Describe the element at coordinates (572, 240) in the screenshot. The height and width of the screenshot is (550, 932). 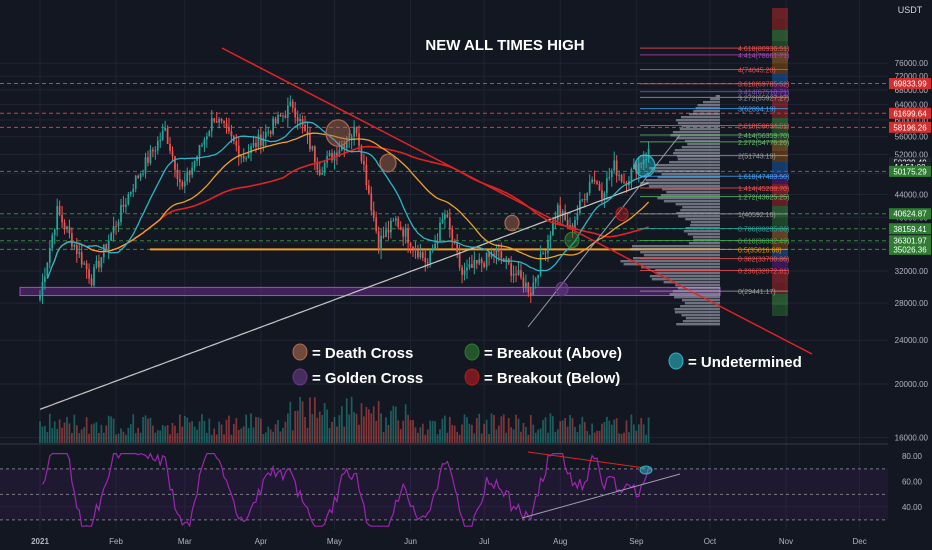
I see `breakout-above-marker` at that location.